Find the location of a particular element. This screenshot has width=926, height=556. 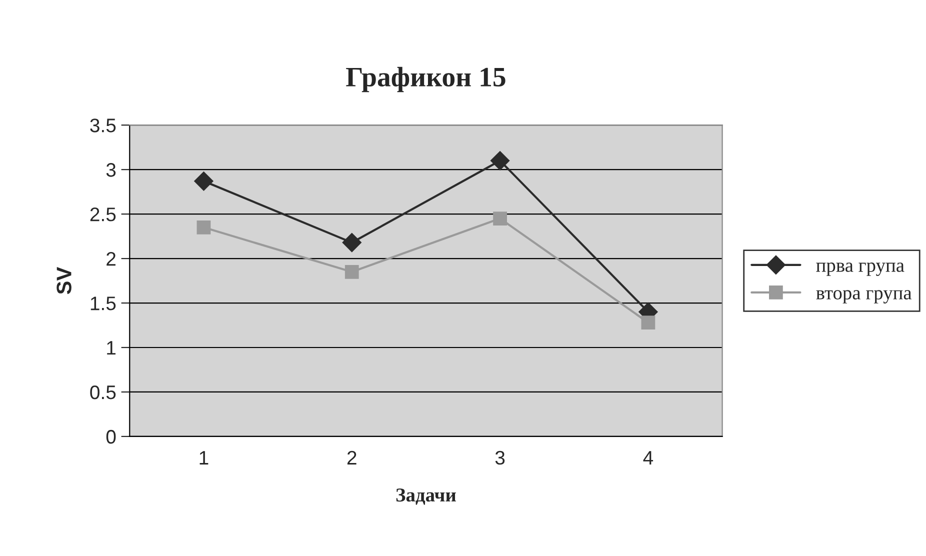

y-tick-label: 2.5 is located at coordinates (103, 215).